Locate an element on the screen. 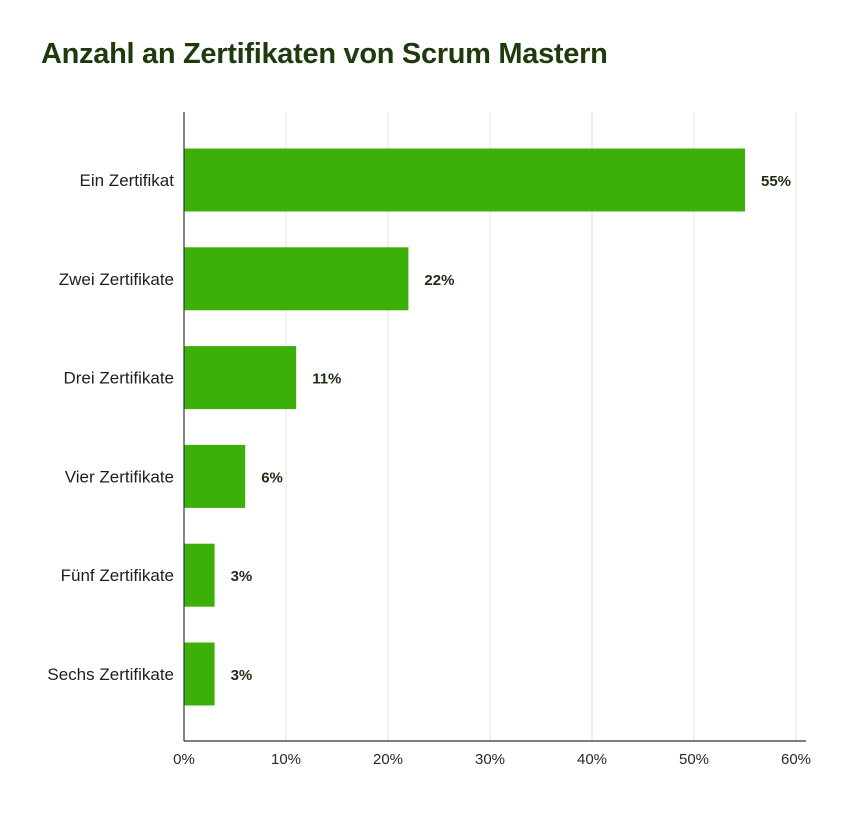  chart-title: Anzahl an Zertifikaten von Scrum Mastern is located at coordinates (324, 54).